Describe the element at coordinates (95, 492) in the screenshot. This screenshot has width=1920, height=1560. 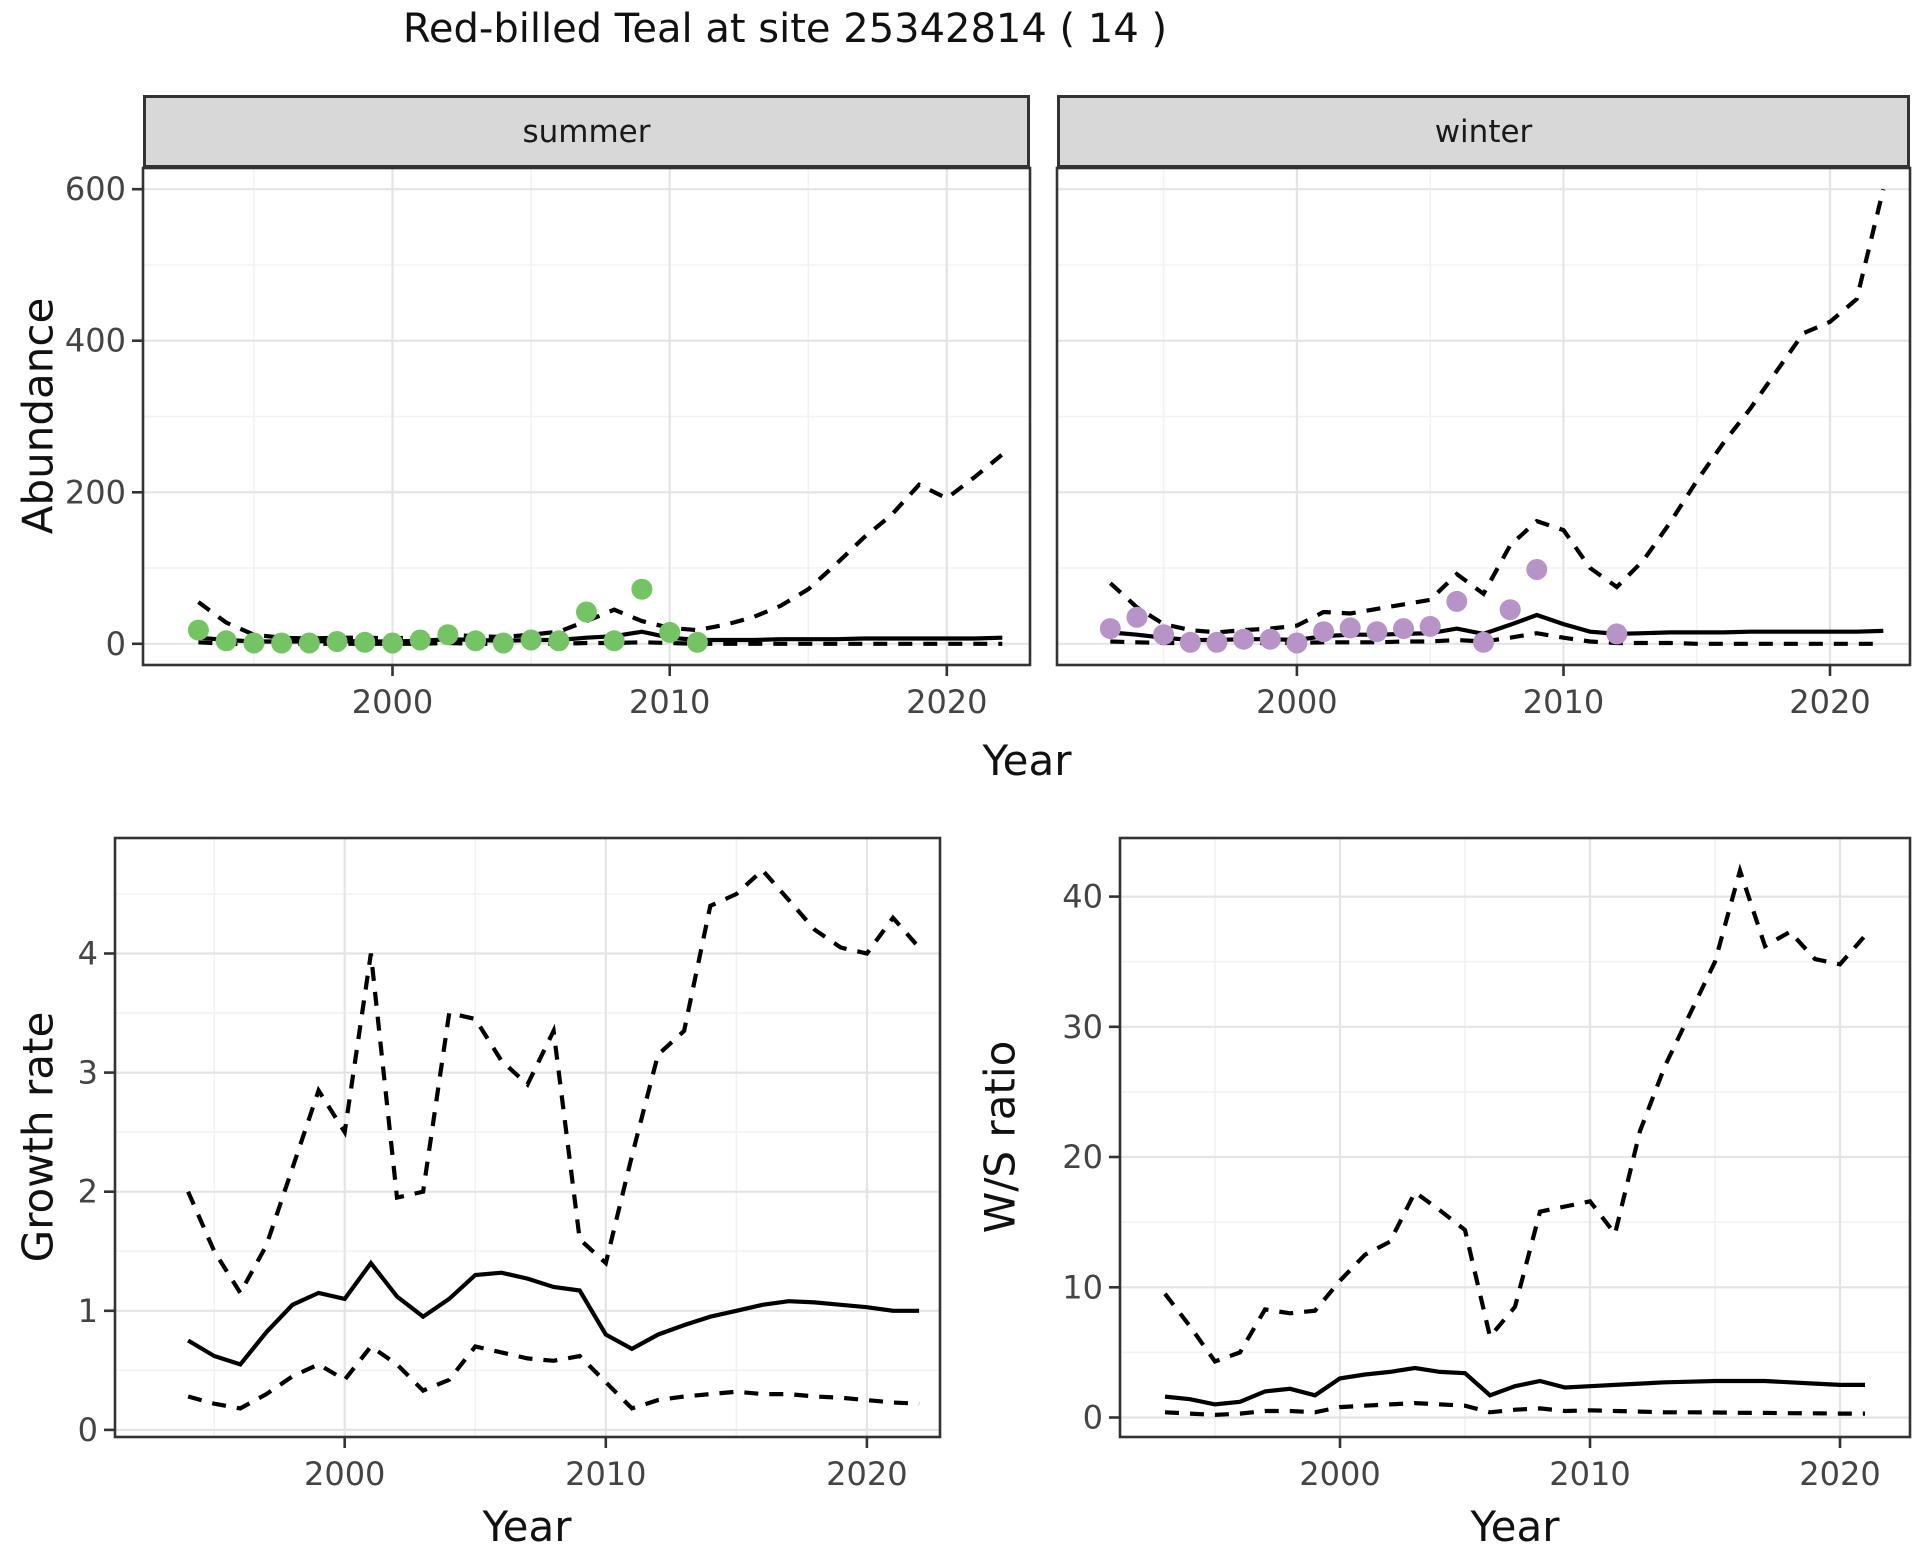
I see `y-tick-label: 200` at that location.